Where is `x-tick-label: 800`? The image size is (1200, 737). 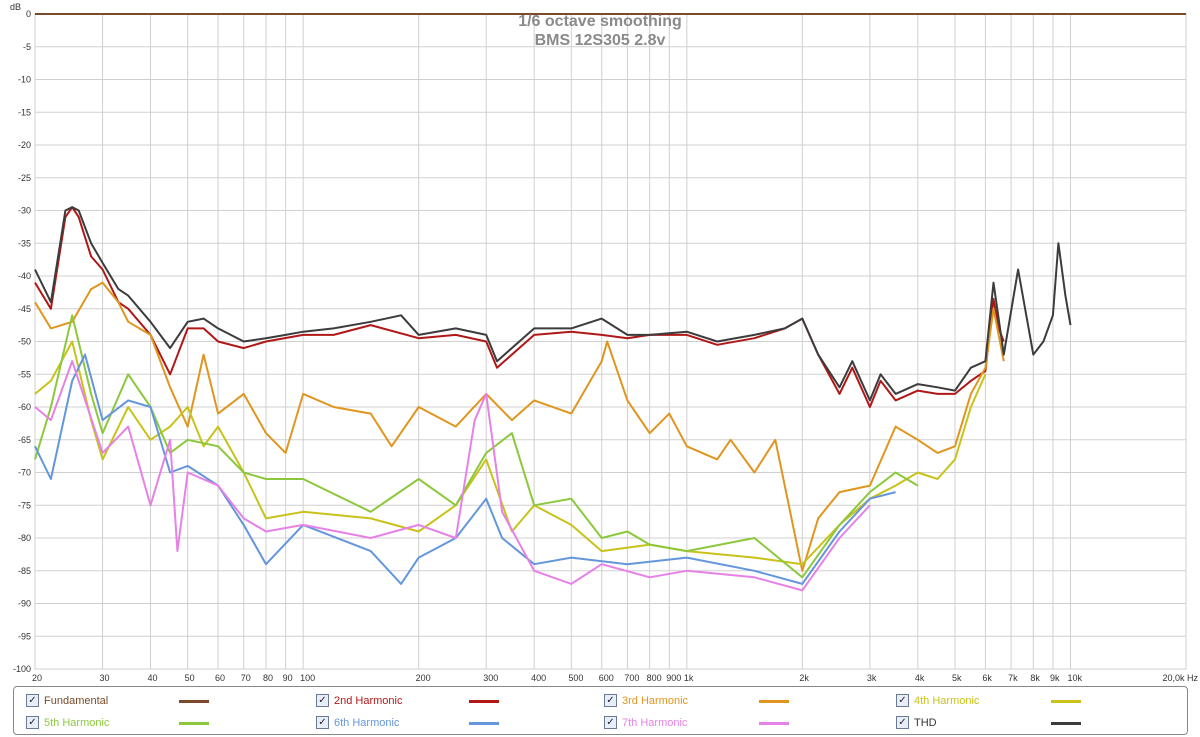
x-tick-label: 800 is located at coordinates (654, 678).